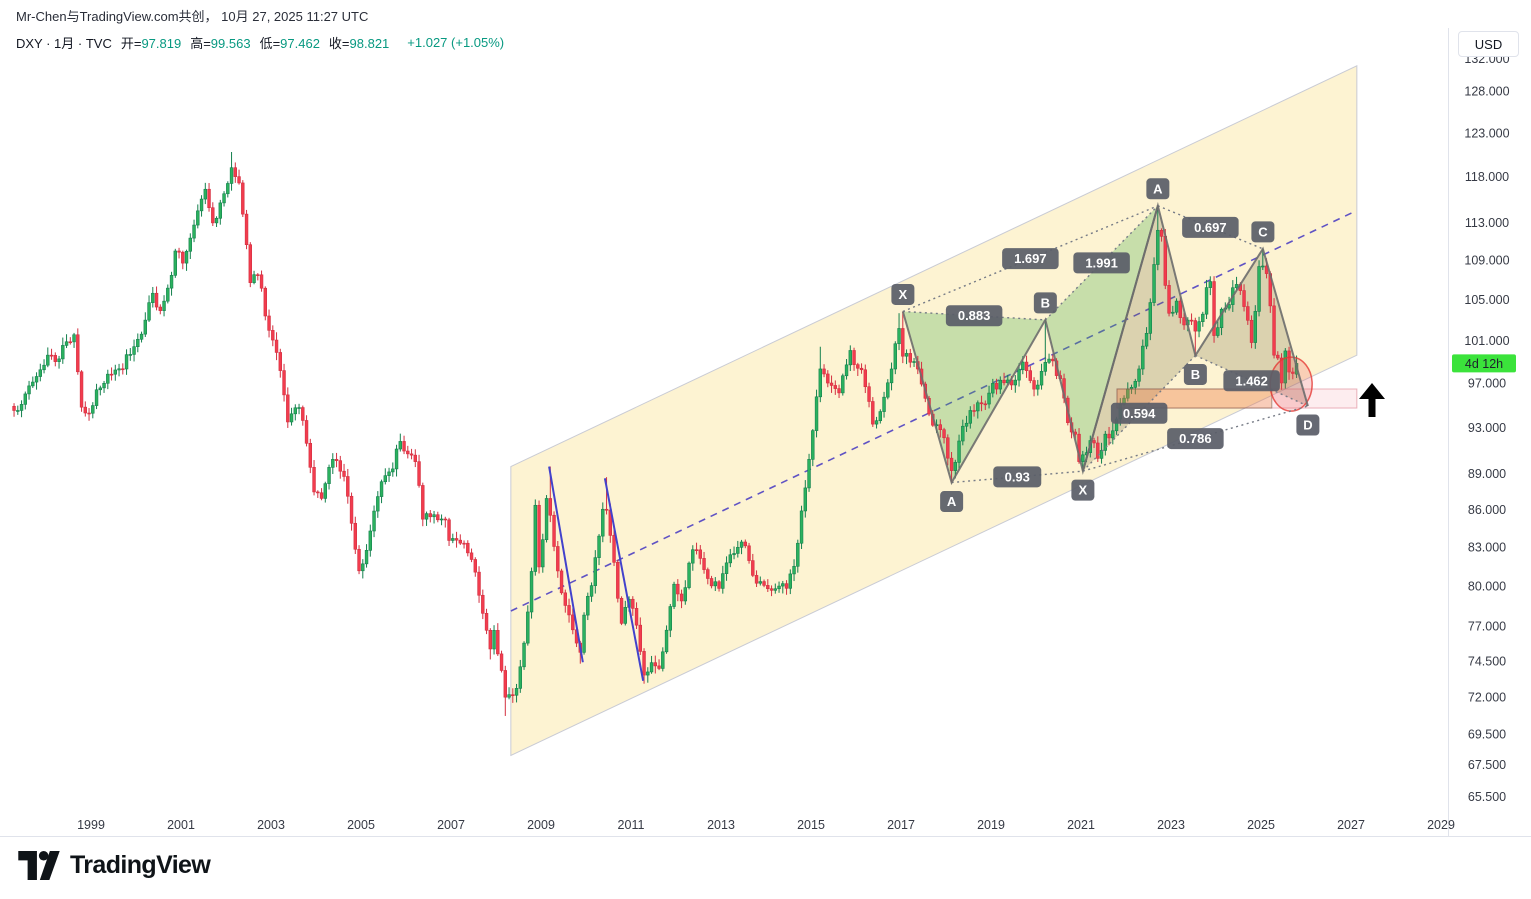  I want to click on fib-ratio-label: 0.594, so click(1139, 413).